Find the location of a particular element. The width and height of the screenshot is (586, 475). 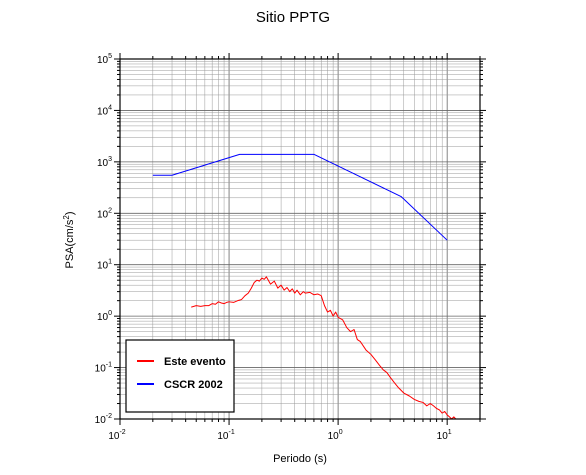

y-axis-label-base: PSA(cm/s is located at coordinates (70, 243).